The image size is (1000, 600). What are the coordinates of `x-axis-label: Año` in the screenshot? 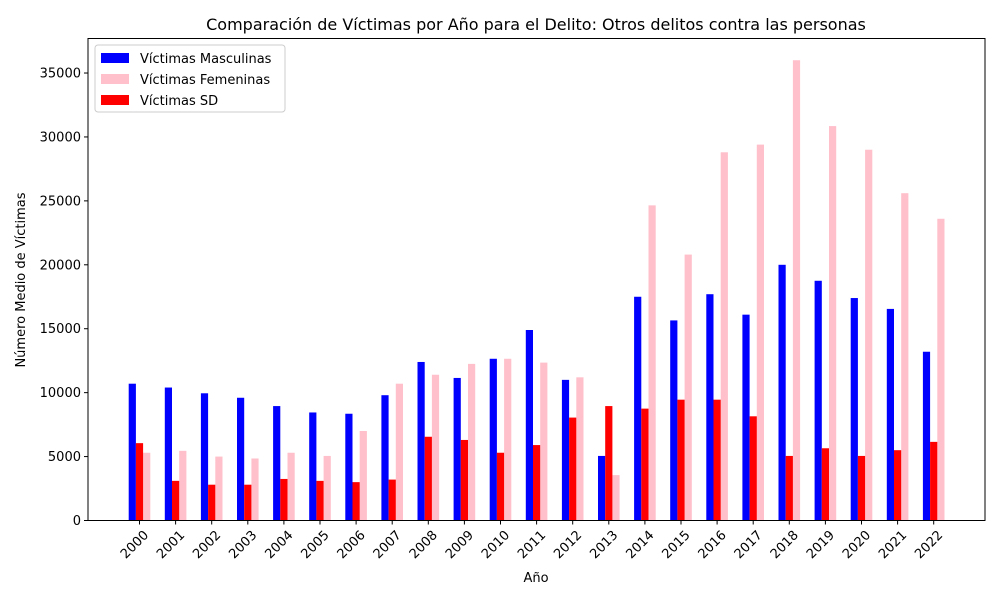 It's located at (535, 578).